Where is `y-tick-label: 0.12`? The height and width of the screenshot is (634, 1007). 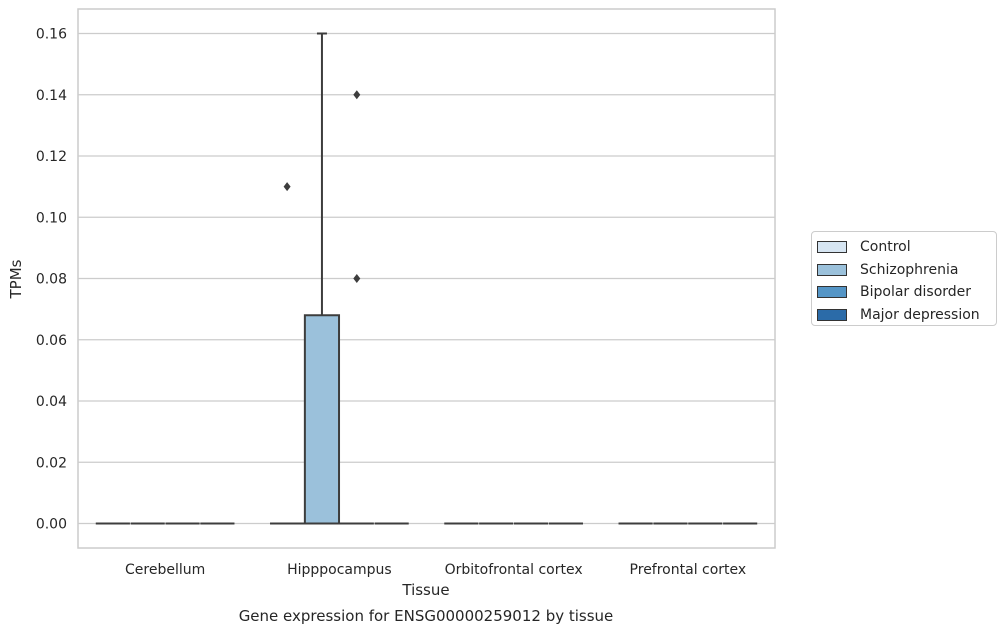
y-tick-label: 0.12 is located at coordinates (51, 157).